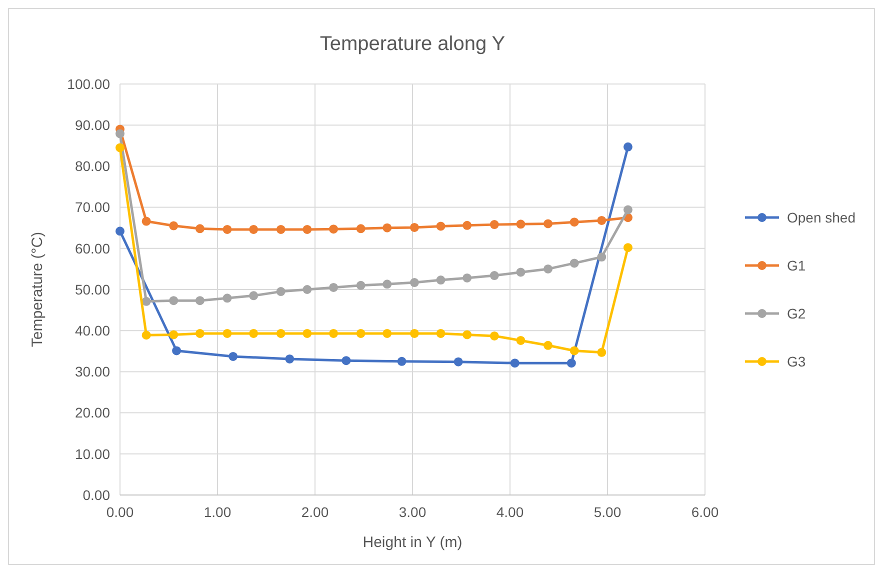  What do you see at coordinates (510, 512) in the screenshot?
I see `x-tick-label: 4.00` at bounding box center [510, 512].